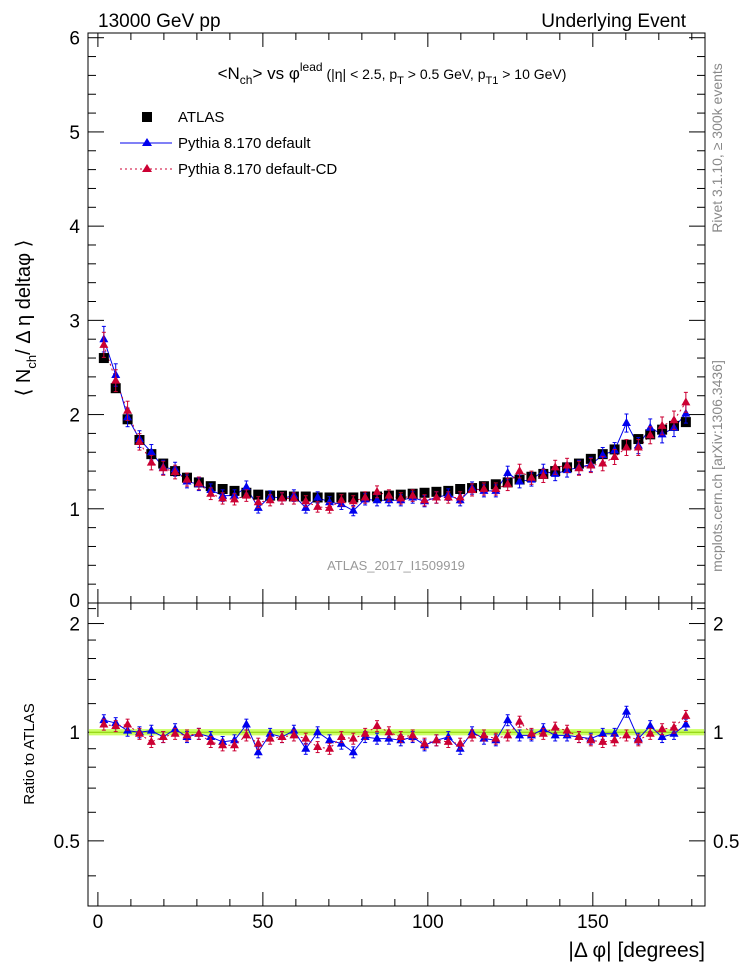 The image size is (746, 972). I want to click on ylabel-part-b: / Δ η deltaφ ⟩, so click(24, 297).